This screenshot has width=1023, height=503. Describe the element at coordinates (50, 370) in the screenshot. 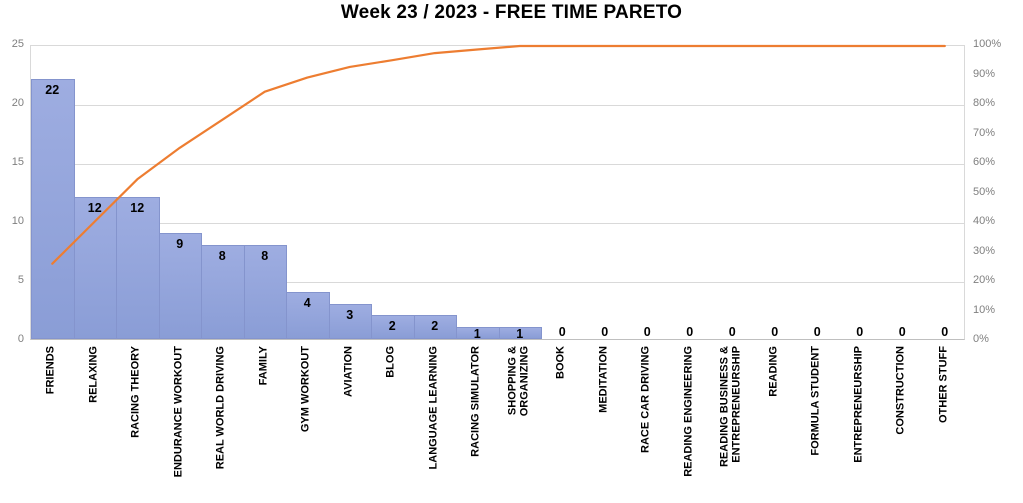

I see `x-axis-label-text: FRIENDS` at that location.